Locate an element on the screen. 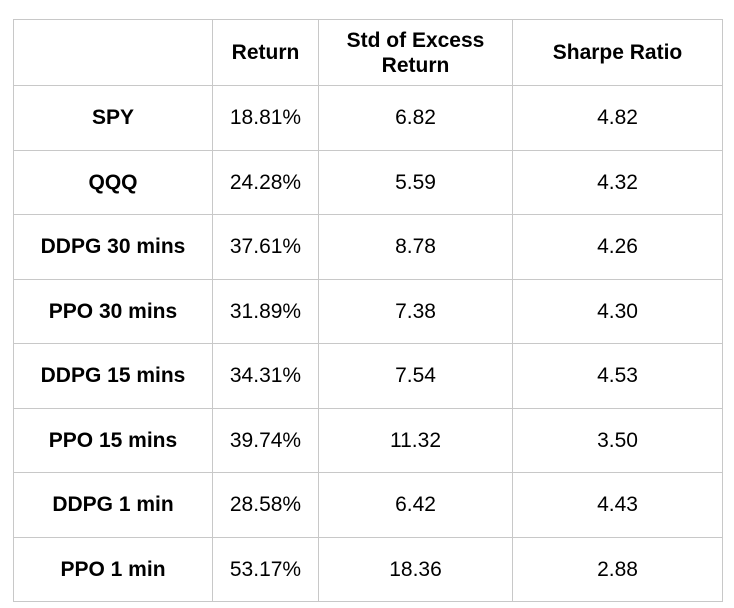  return-cell: 31.89% is located at coordinates (265, 311).